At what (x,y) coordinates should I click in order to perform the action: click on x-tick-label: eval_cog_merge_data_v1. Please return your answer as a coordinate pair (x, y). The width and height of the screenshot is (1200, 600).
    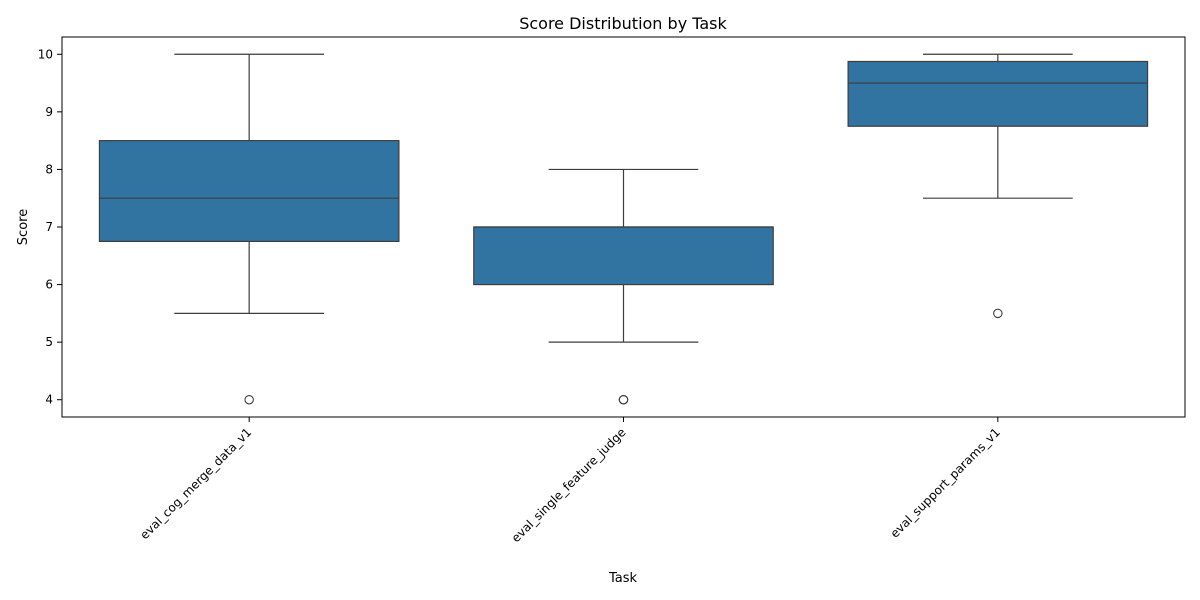
    Looking at the image, I should click on (195, 483).